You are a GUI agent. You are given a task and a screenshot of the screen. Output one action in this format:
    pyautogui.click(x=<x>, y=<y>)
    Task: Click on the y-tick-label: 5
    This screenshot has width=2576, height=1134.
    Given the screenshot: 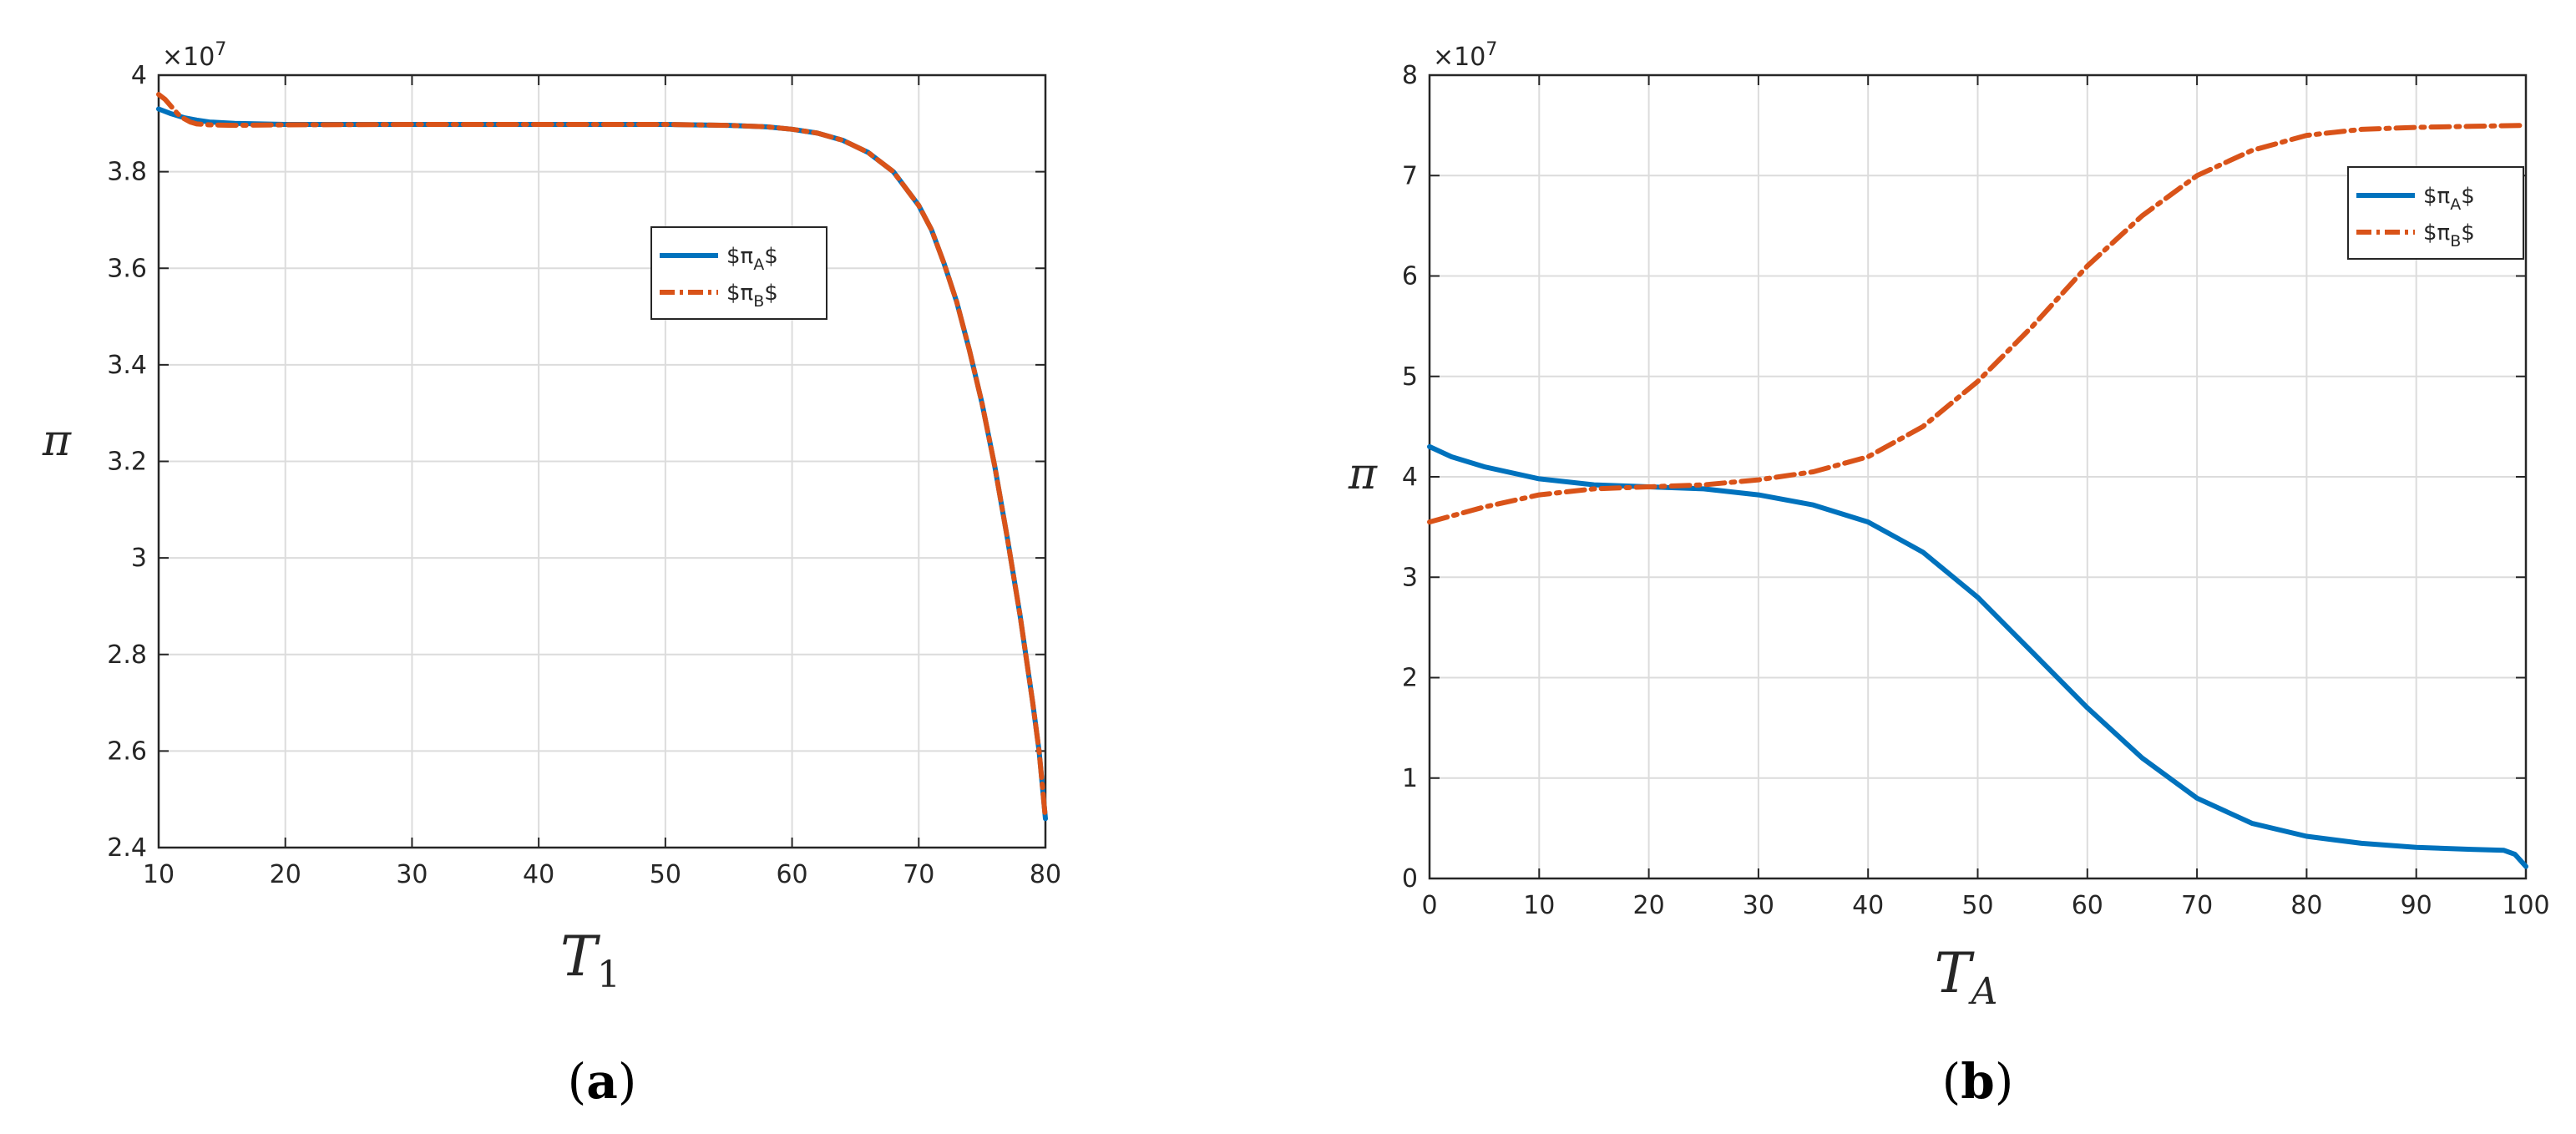 What is the action you would take?
    pyautogui.click(x=1410, y=377)
    